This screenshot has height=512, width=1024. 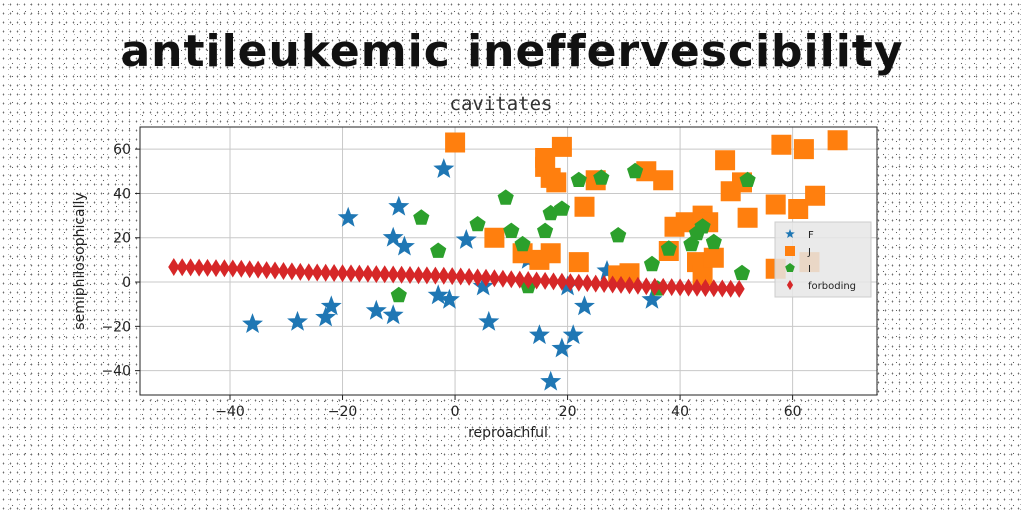 I want to click on legend-entry: forboding, so click(x=832, y=286).